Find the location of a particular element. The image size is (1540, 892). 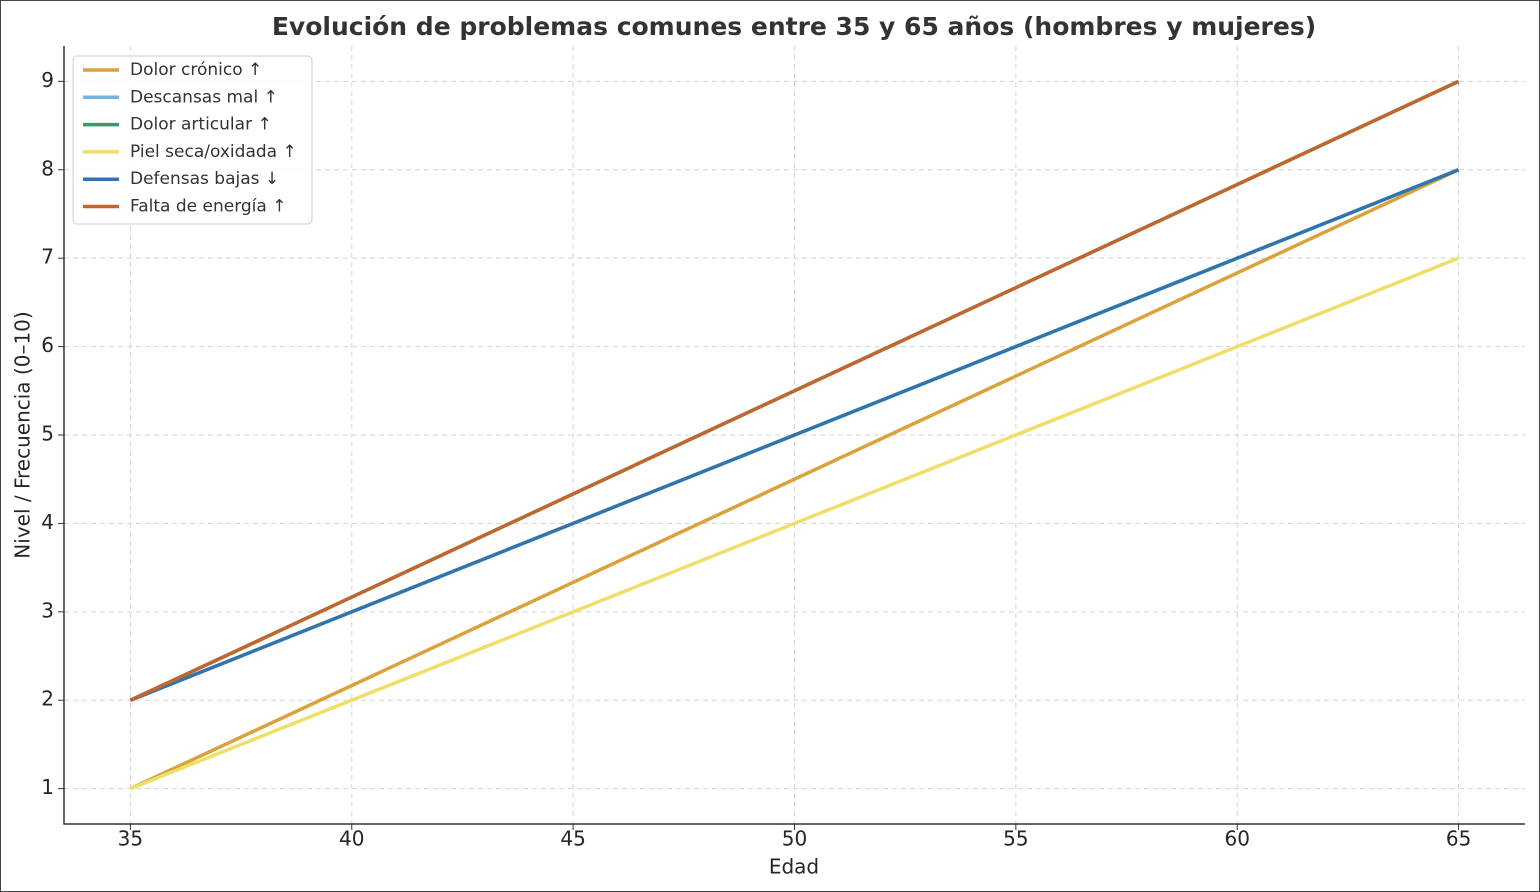

x-tick-label: 55 is located at coordinates (1015, 839).